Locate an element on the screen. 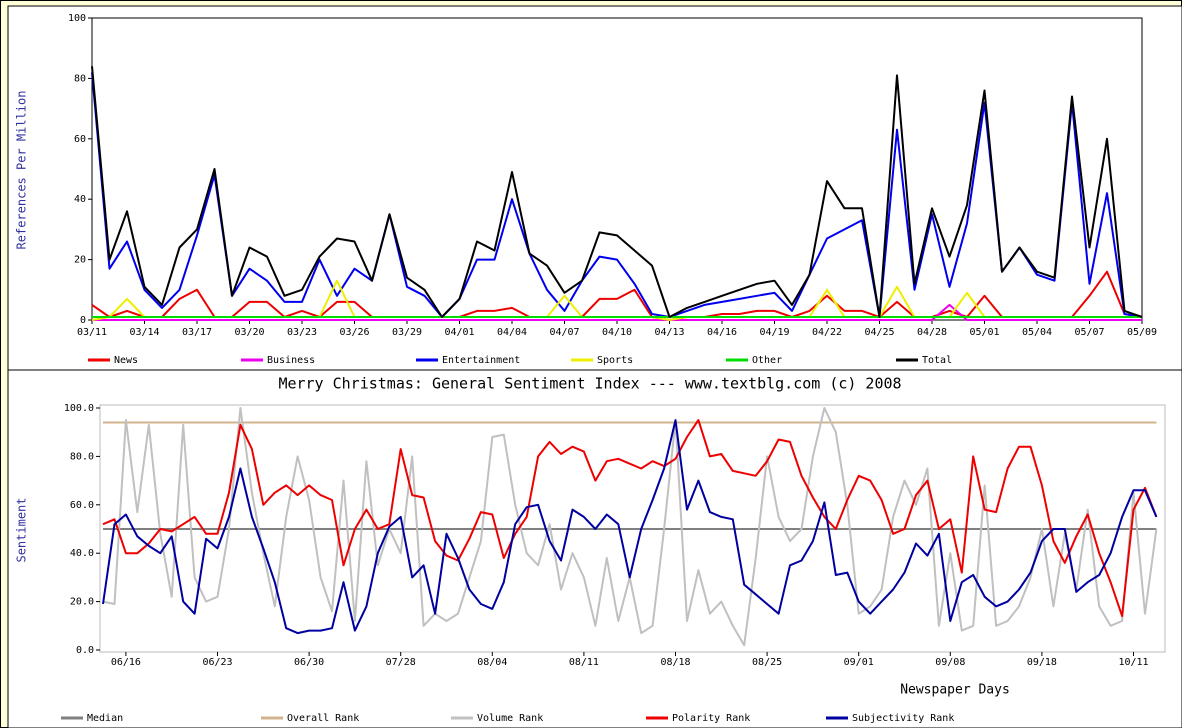  x-tick-label: 03/20 is located at coordinates (249, 332).